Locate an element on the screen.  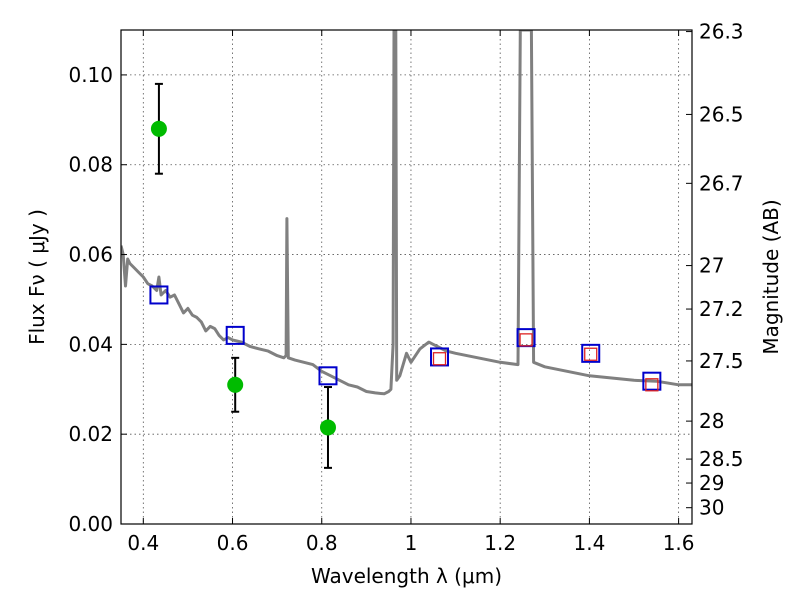
y-axis: 0.00 0.02 0.04 0.06 0.08 0.10 is located at coordinates (97, 299).